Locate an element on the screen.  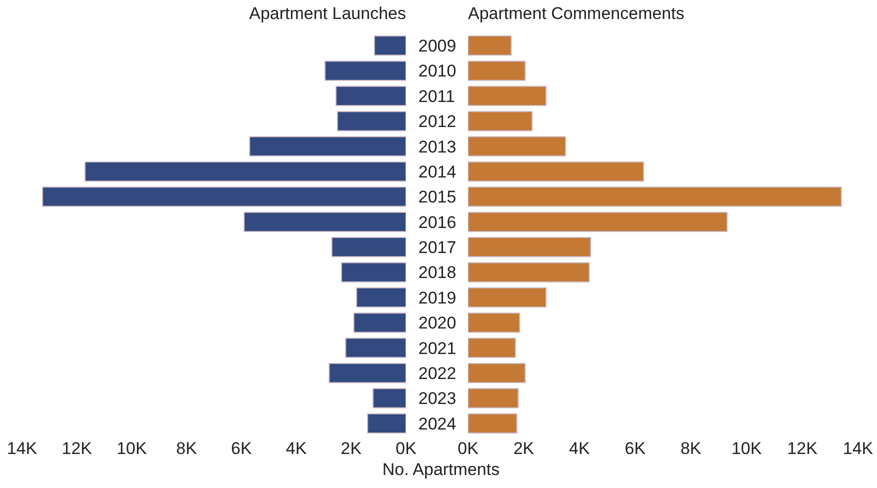
y-tick-label: 2016 is located at coordinates (437, 222).